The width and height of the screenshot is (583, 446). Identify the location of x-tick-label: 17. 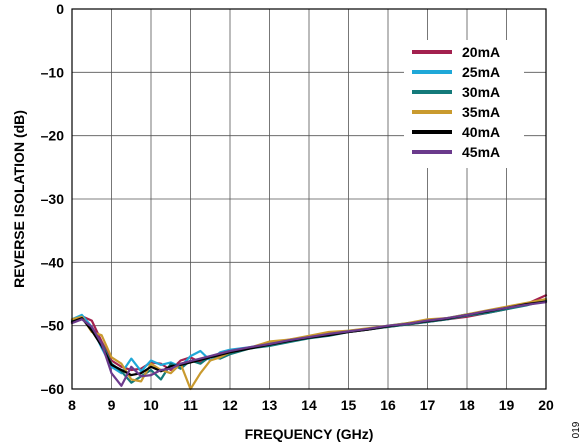
(428, 405).